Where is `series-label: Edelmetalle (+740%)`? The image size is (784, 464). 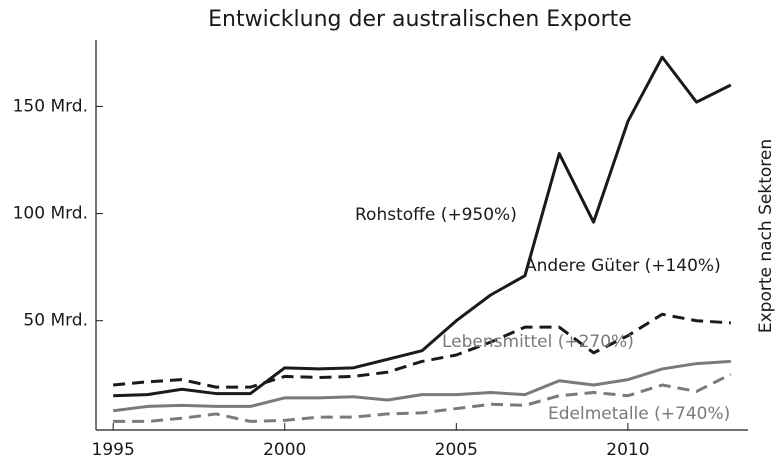 series-label: Edelmetalle (+740%) is located at coordinates (639, 414).